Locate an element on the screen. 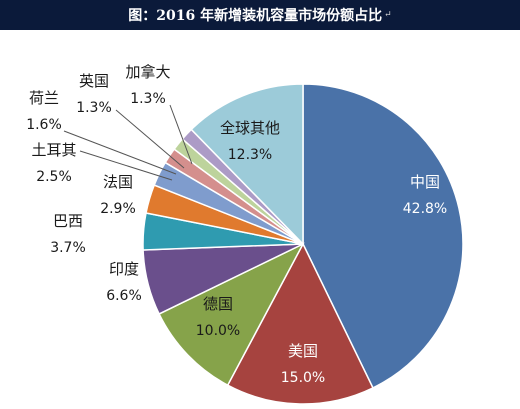 This screenshot has height=409, width=520. slice-value-label: 2.5% is located at coordinates (54, 177).